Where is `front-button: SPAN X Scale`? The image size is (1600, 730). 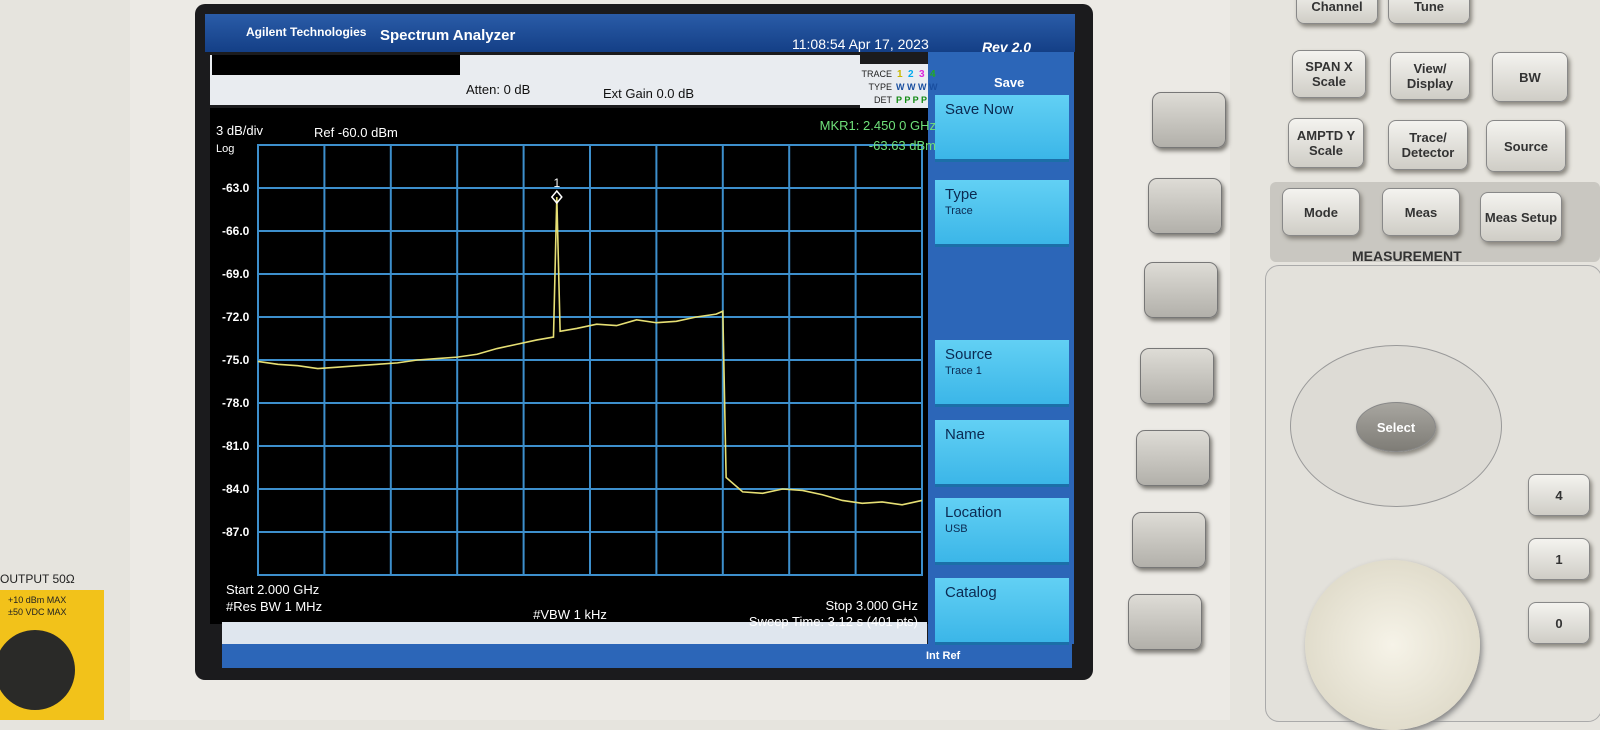
front-button: SPAN X Scale is located at coordinates (1329, 74).